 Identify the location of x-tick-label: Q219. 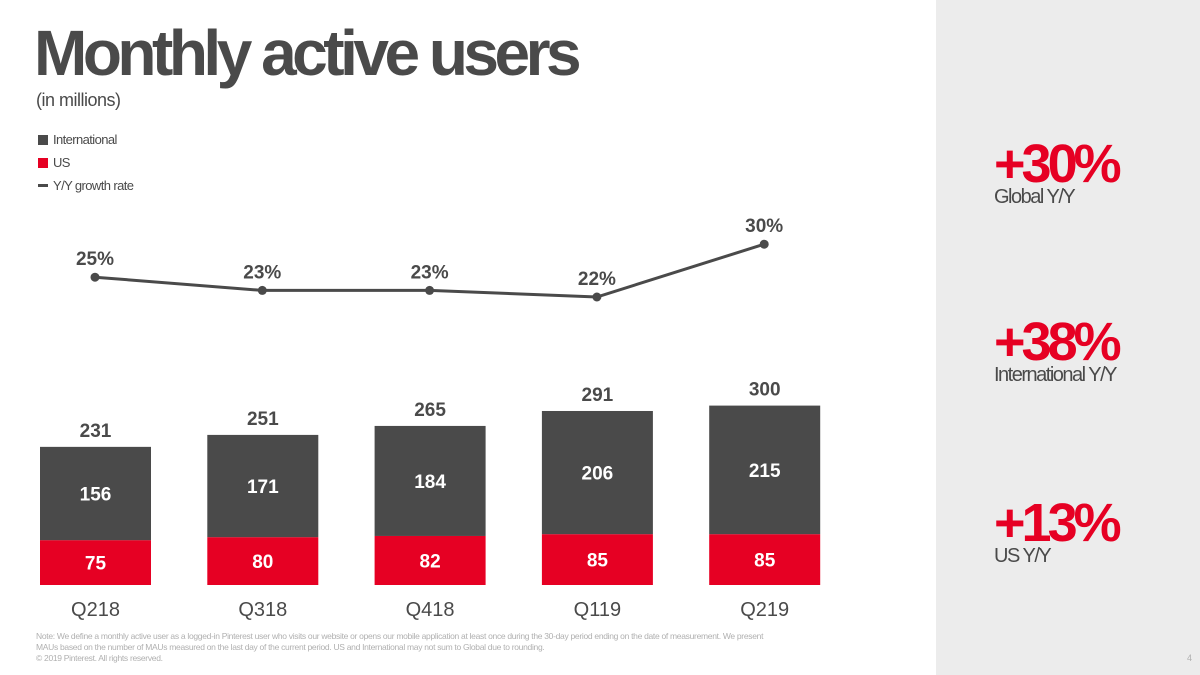
(764, 610).